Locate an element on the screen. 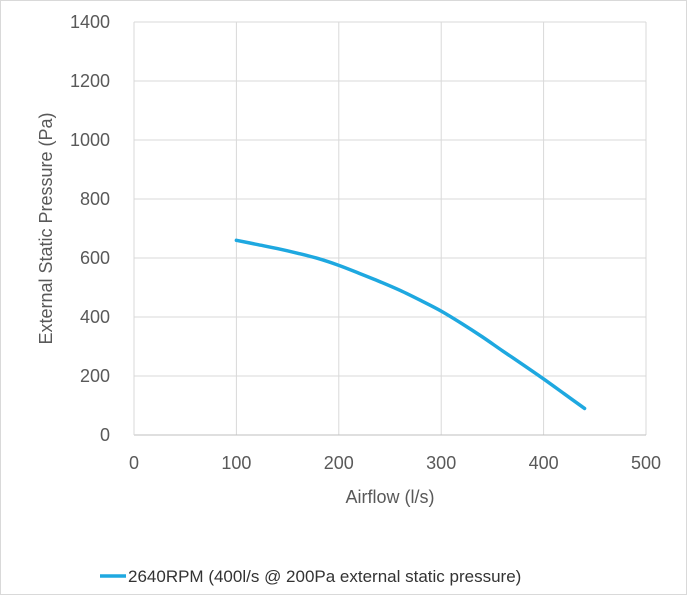 Image resolution: width=688 pixels, height=596 pixels. x-tick-labels: 0 100 200 300 400 500 is located at coordinates (395, 463).